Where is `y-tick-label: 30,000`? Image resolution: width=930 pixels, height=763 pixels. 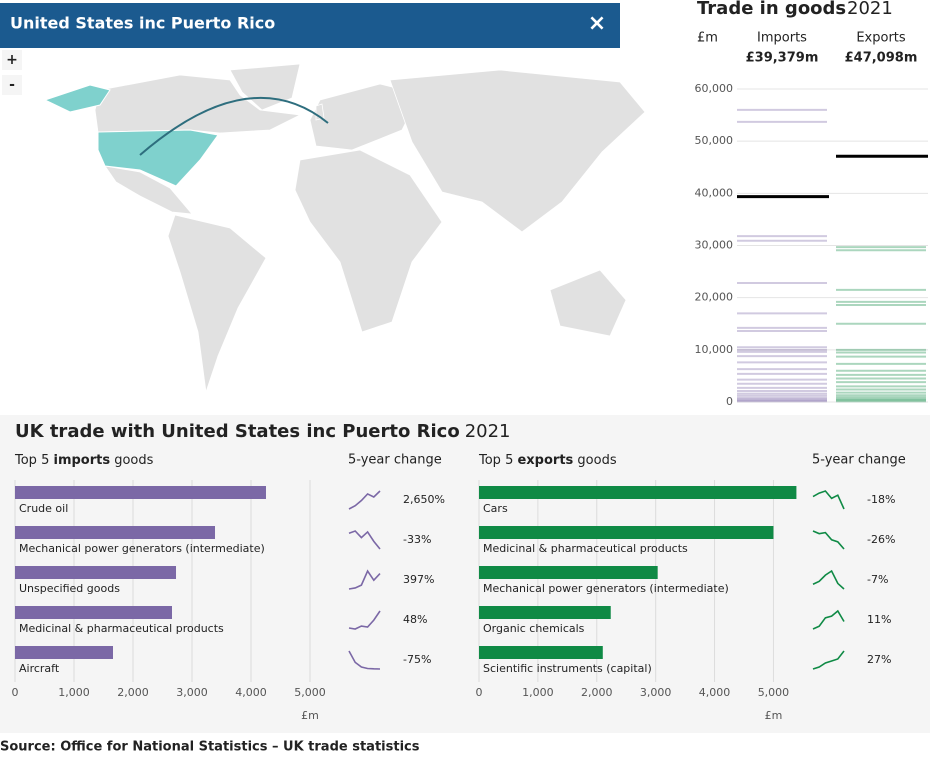 y-tick-label: 30,000 is located at coordinates (714, 245).